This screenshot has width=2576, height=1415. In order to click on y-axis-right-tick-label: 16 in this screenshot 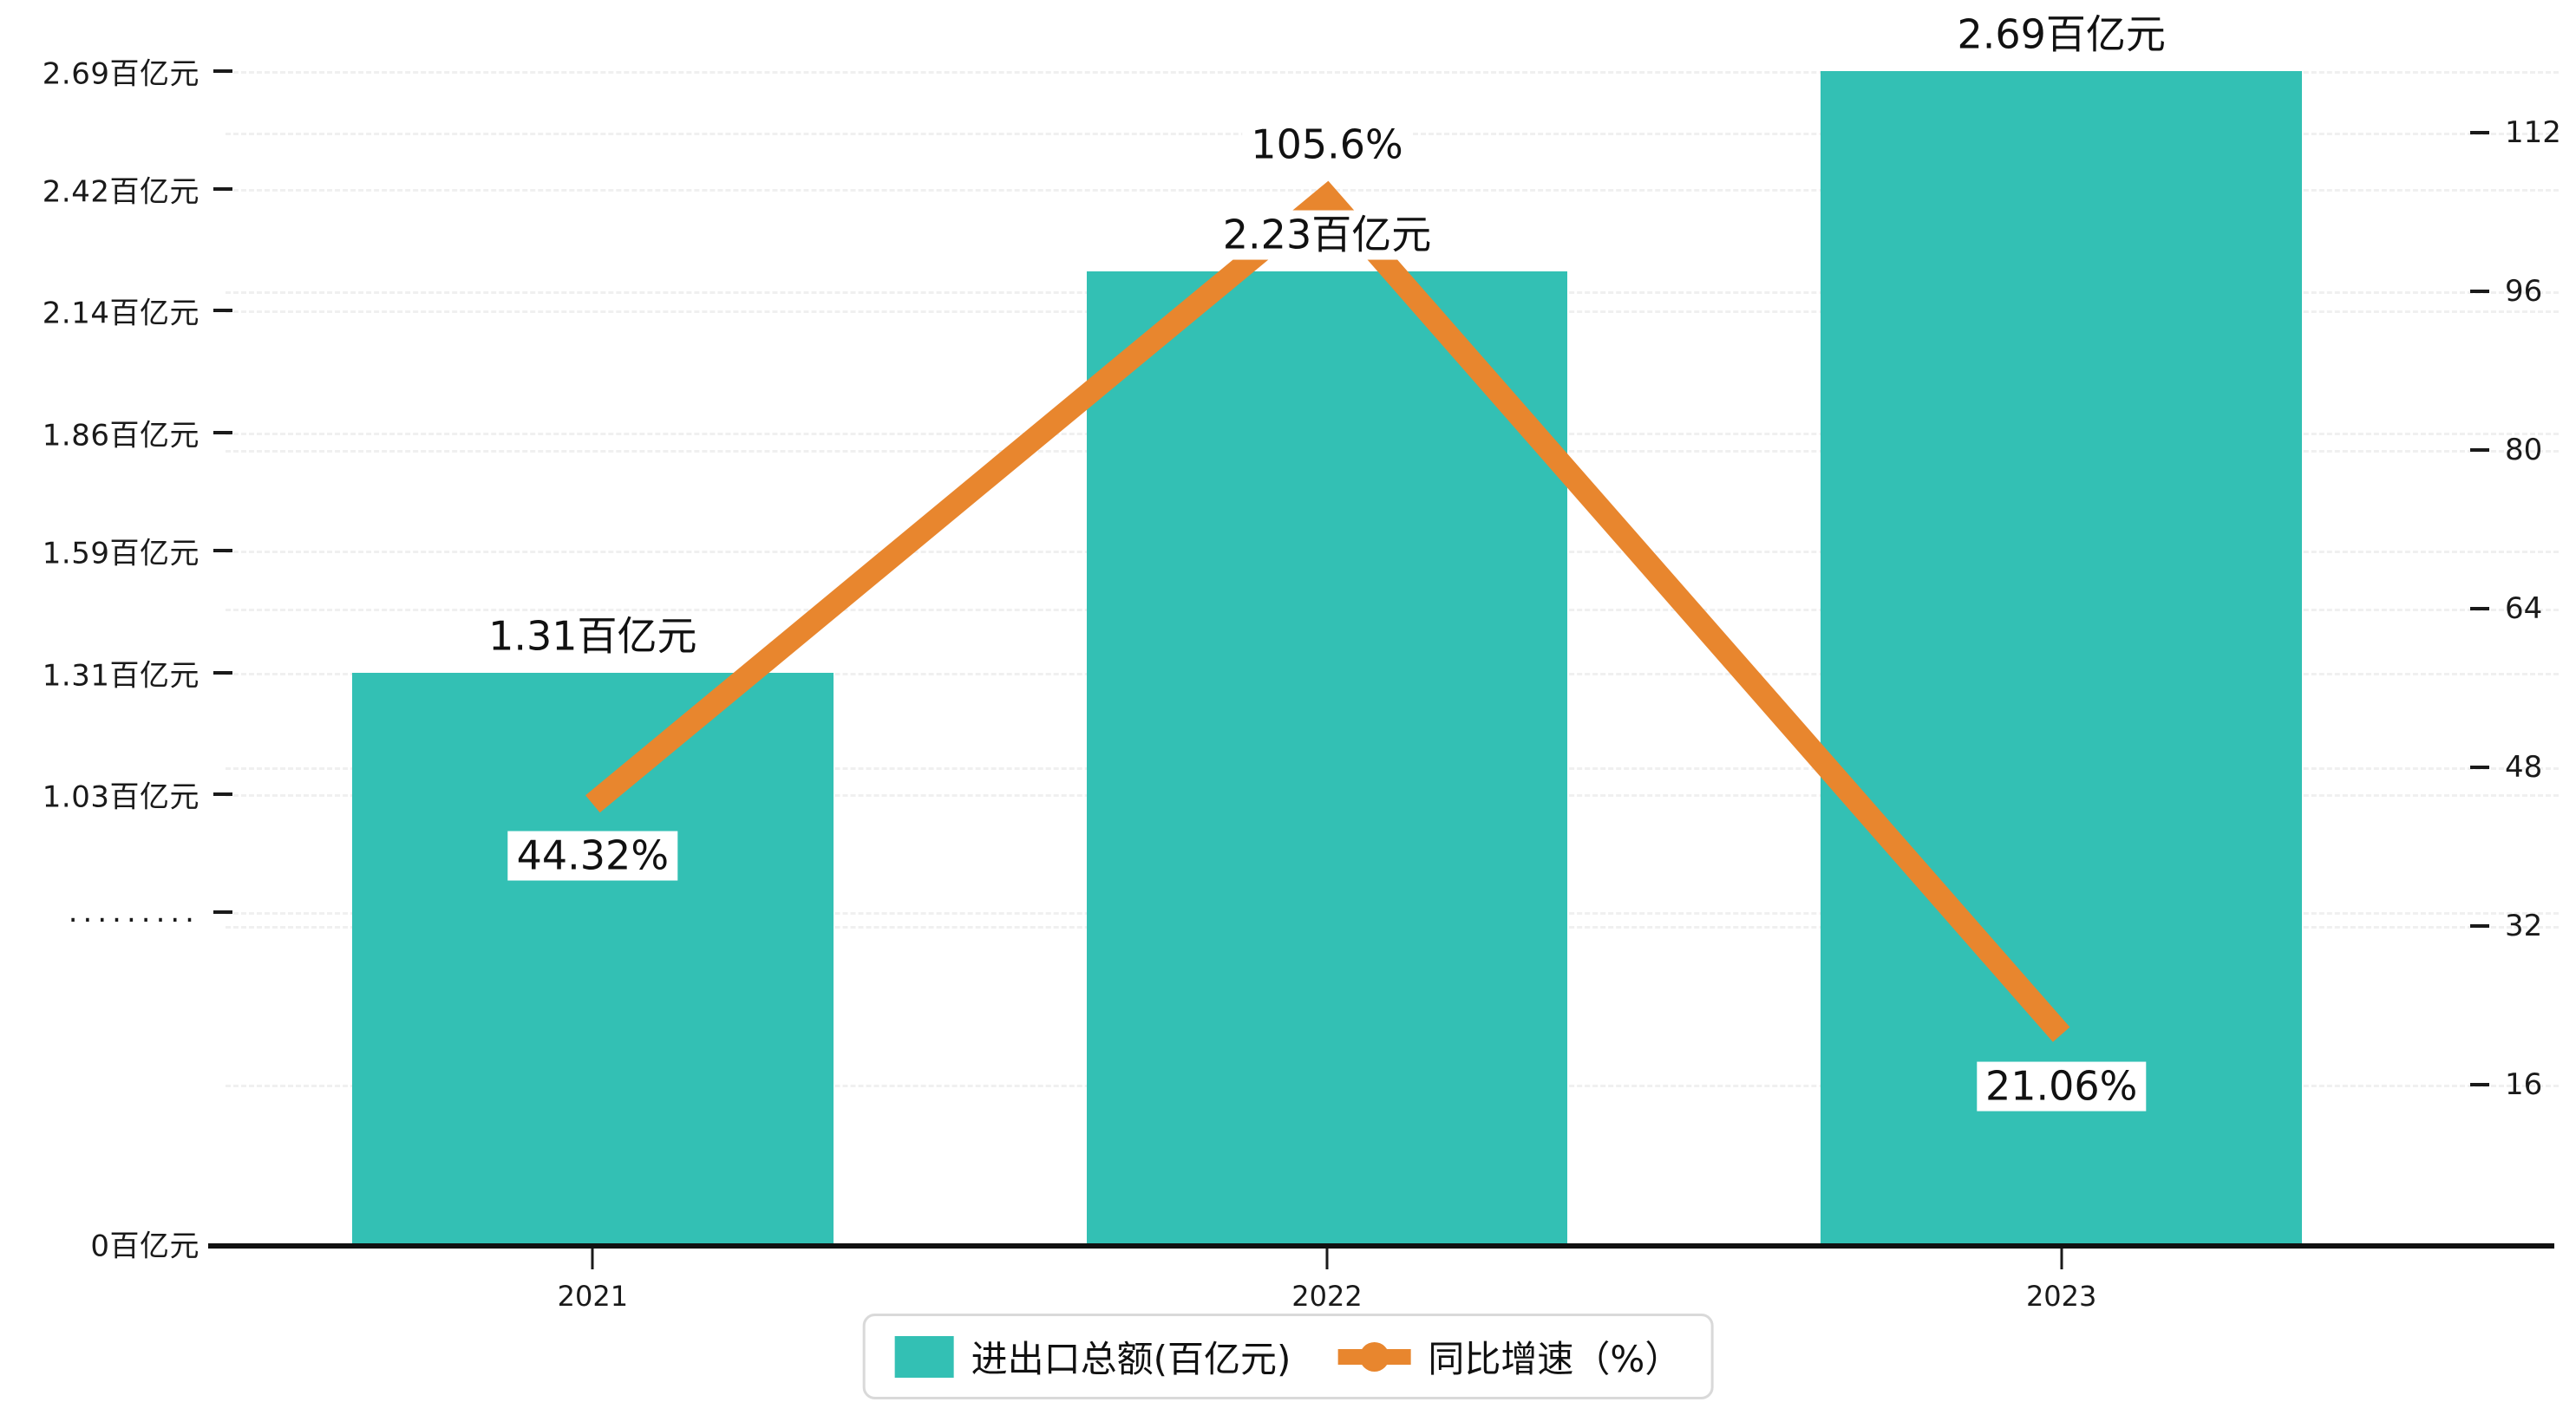, I will do `click(2524, 1085)`.